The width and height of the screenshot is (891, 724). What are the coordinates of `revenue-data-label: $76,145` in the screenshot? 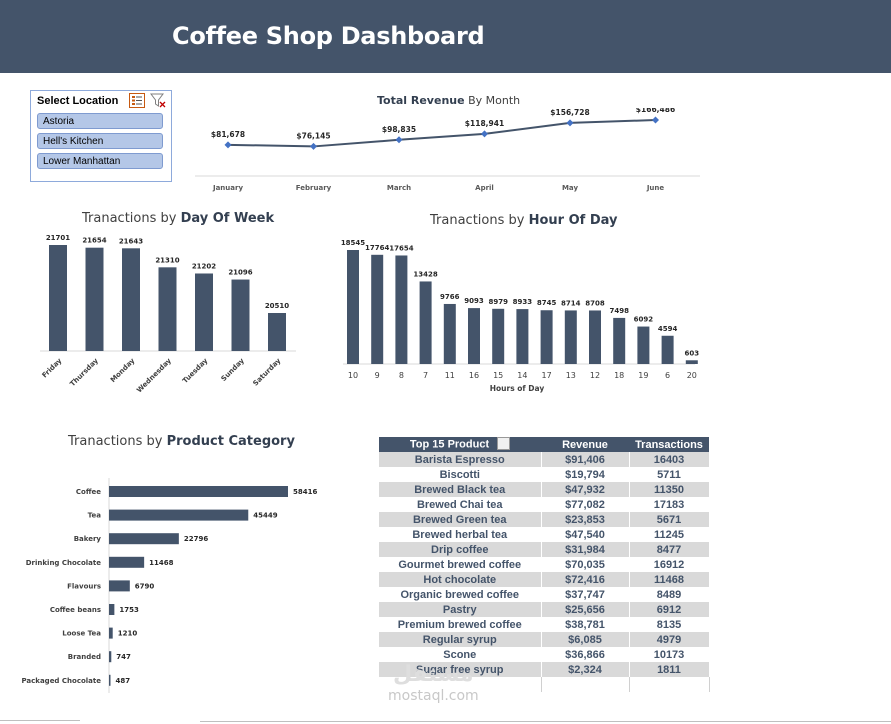 It's located at (313, 135).